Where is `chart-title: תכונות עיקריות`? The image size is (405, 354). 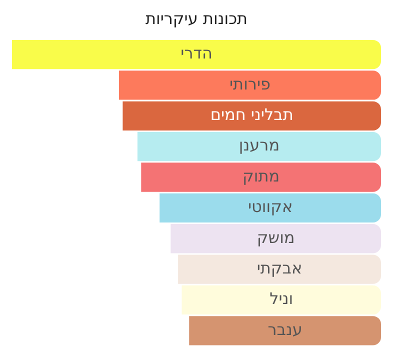
chart-title: תכונות עיקריות is located at coordinates (196, 18).